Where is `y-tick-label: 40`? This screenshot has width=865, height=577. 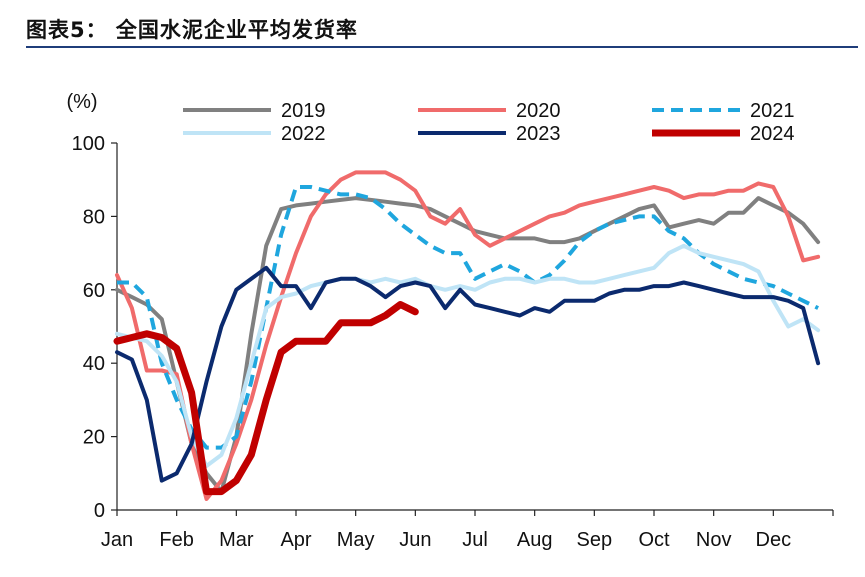
y-tick-label: 40 is located at coordinates (94, 364).